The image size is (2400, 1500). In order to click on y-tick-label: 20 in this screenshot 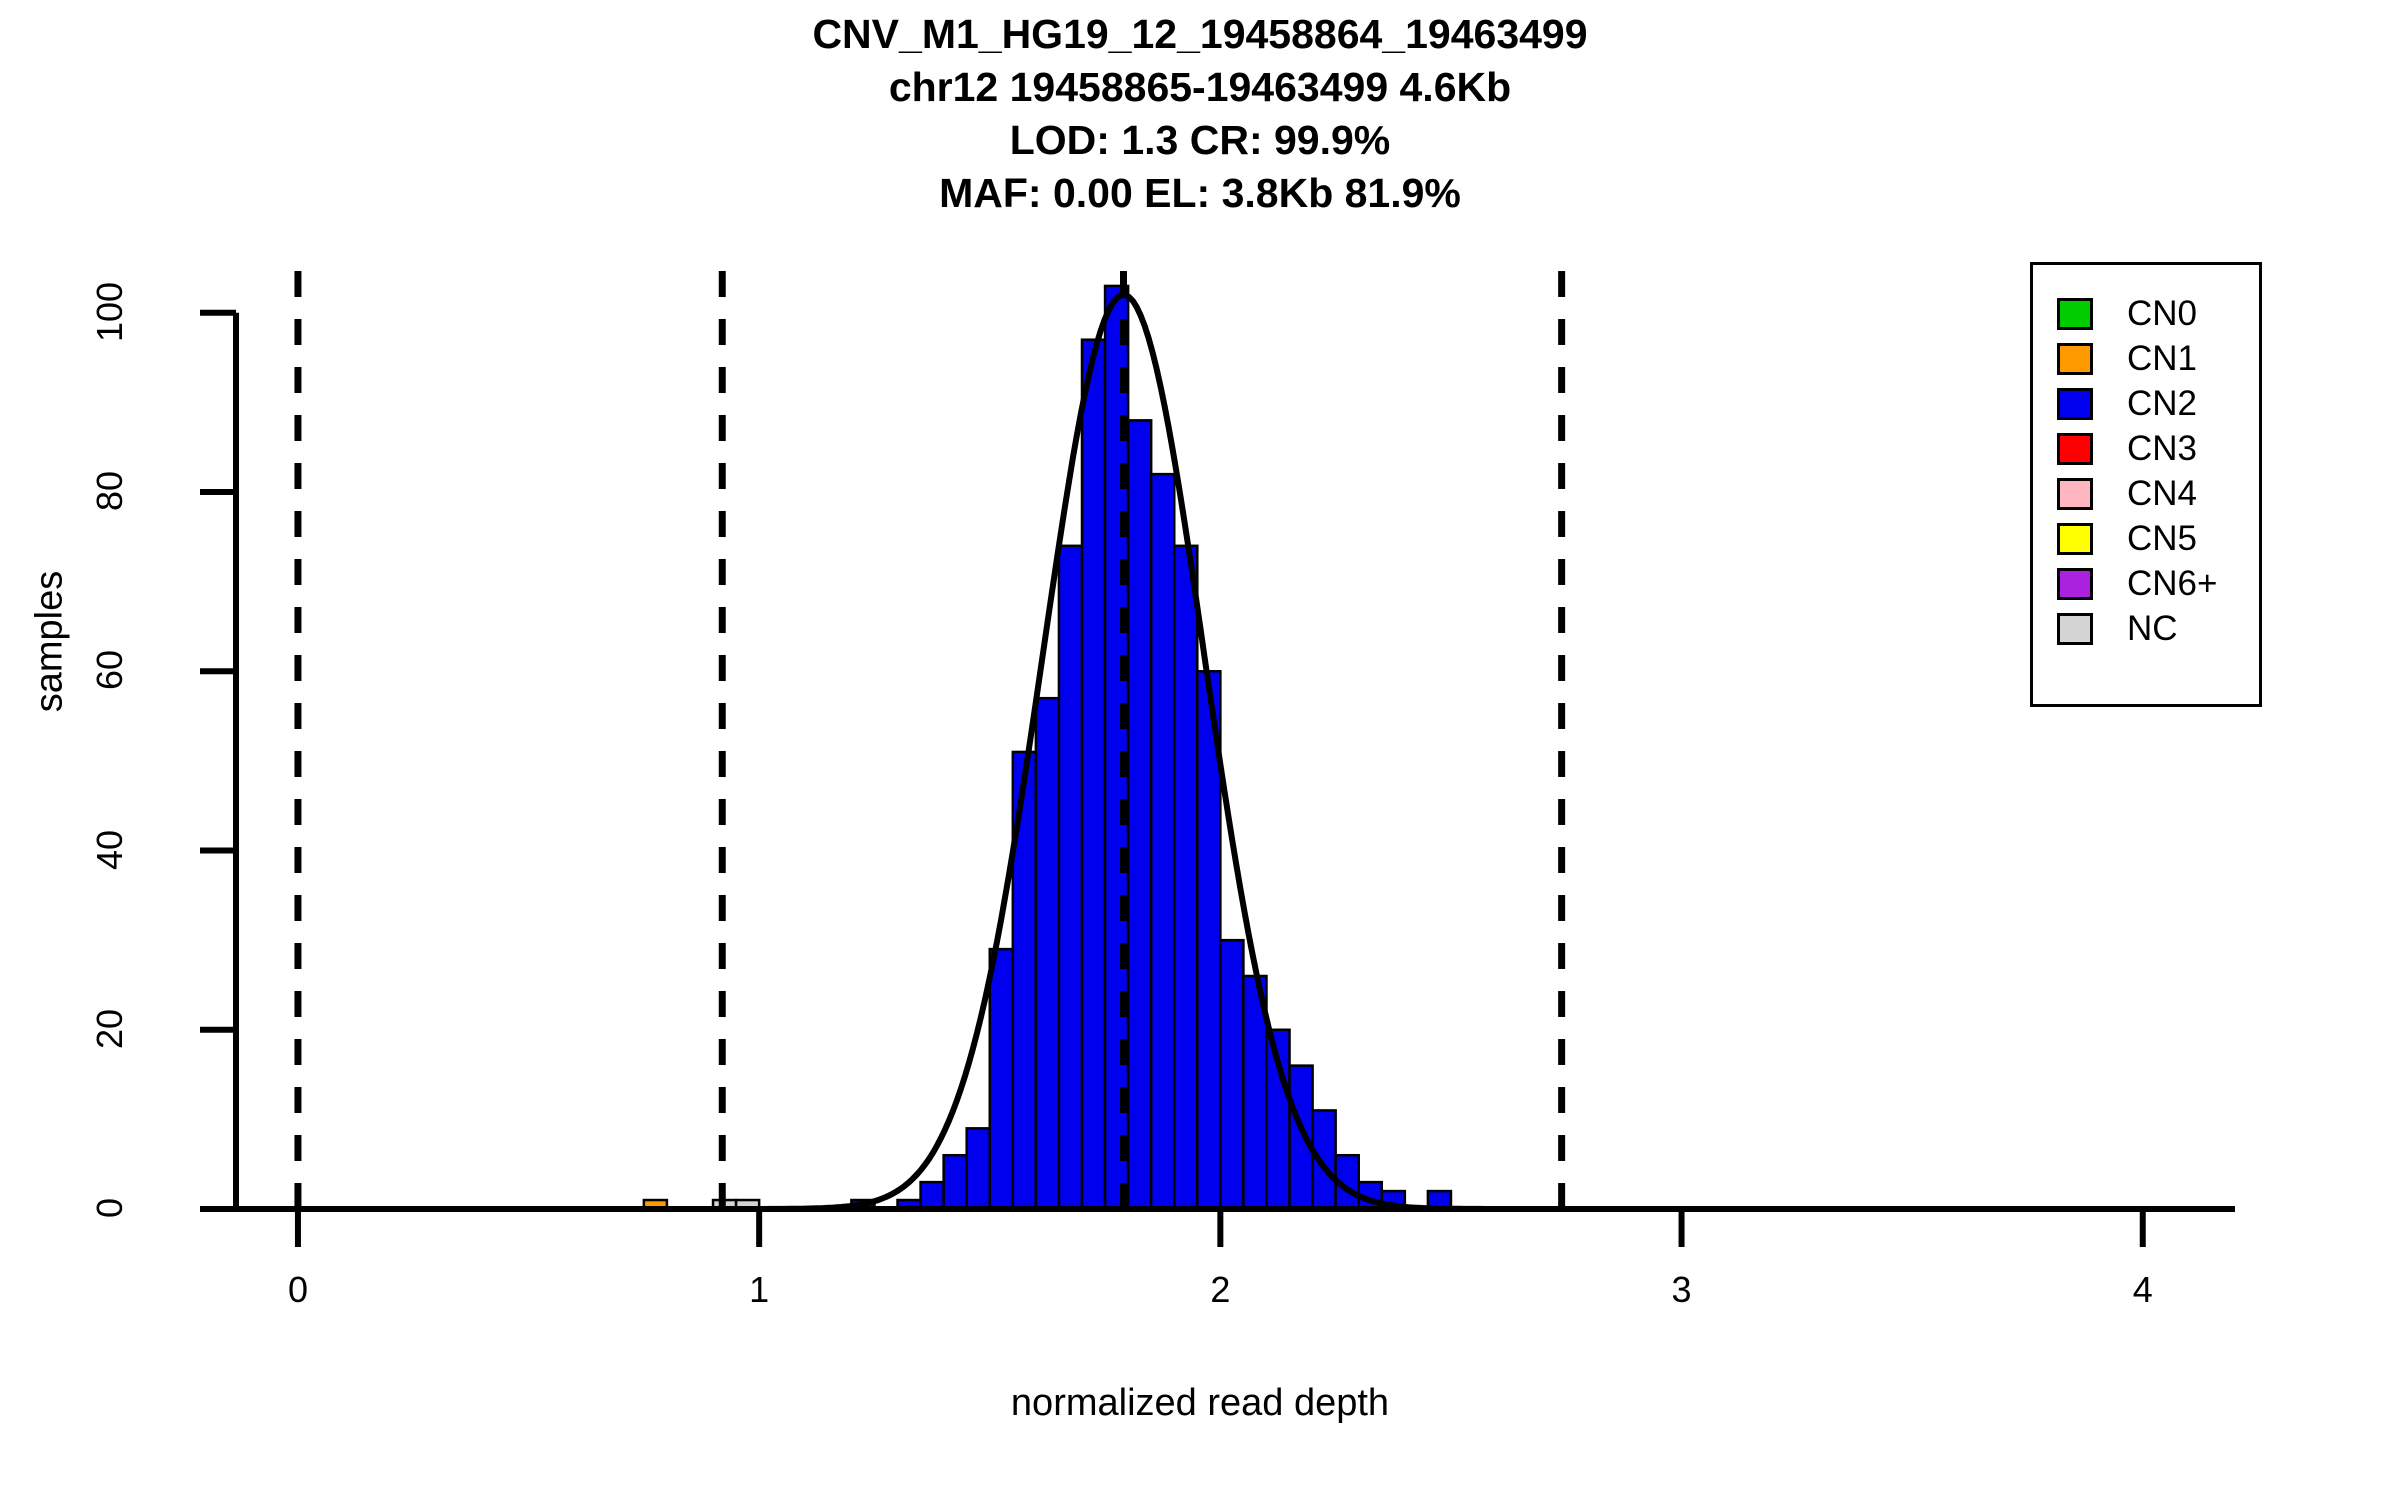, I will do `click(109, 1028)`.